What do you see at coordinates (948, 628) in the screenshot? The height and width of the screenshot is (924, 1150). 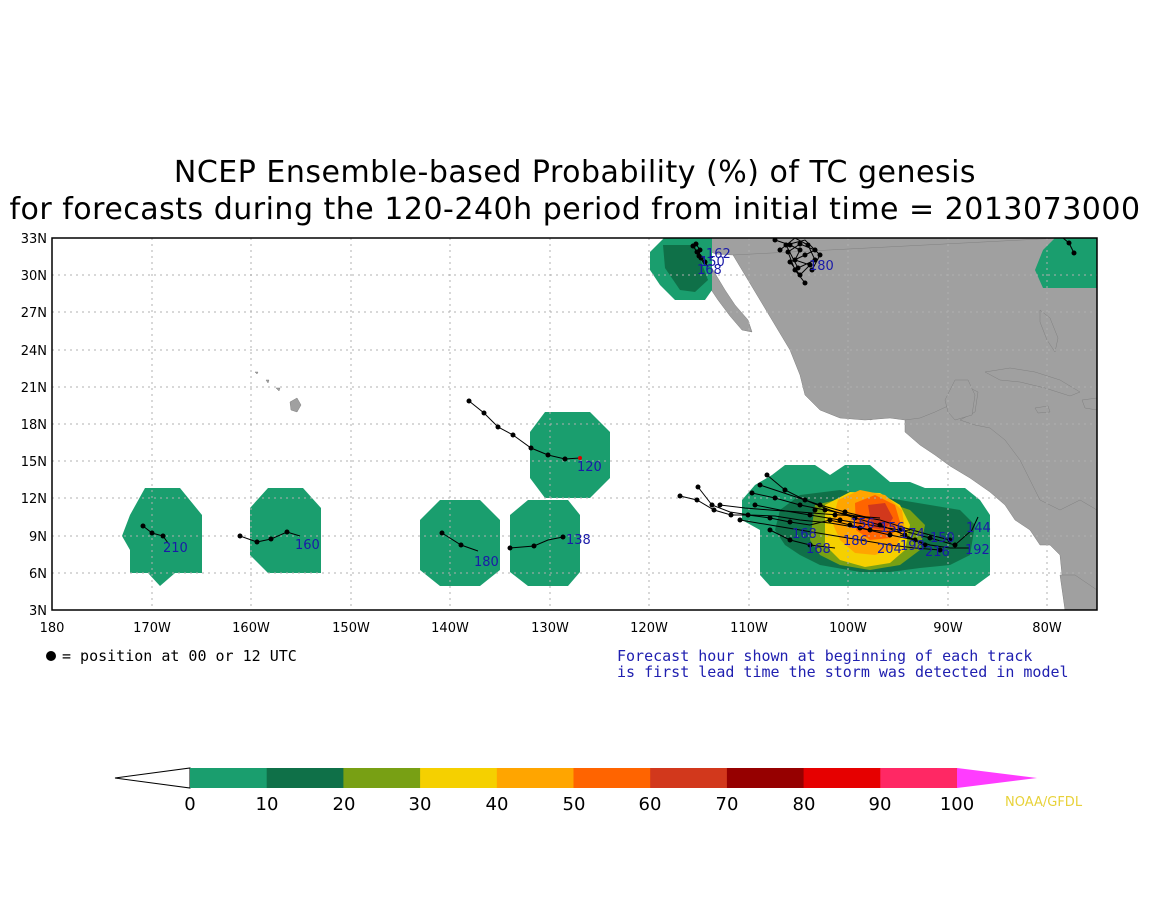 I see `lon-label: 90W` at bounding box center [948, 628].